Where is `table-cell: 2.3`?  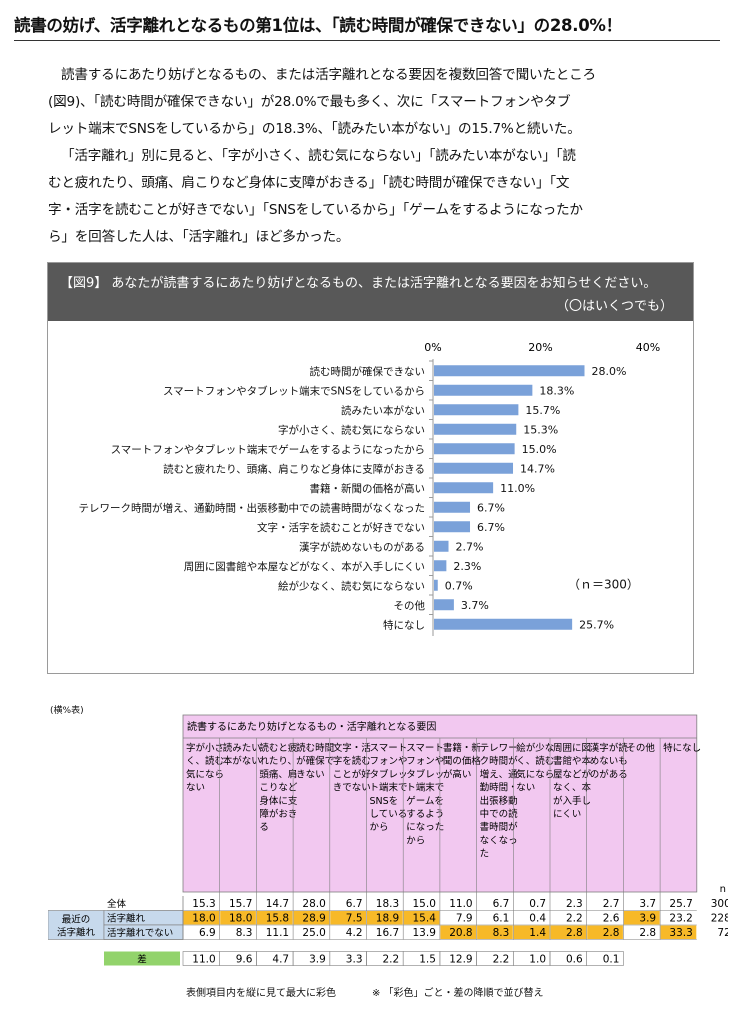 table-cell: 2.3 is located at coordinates (574, 904).